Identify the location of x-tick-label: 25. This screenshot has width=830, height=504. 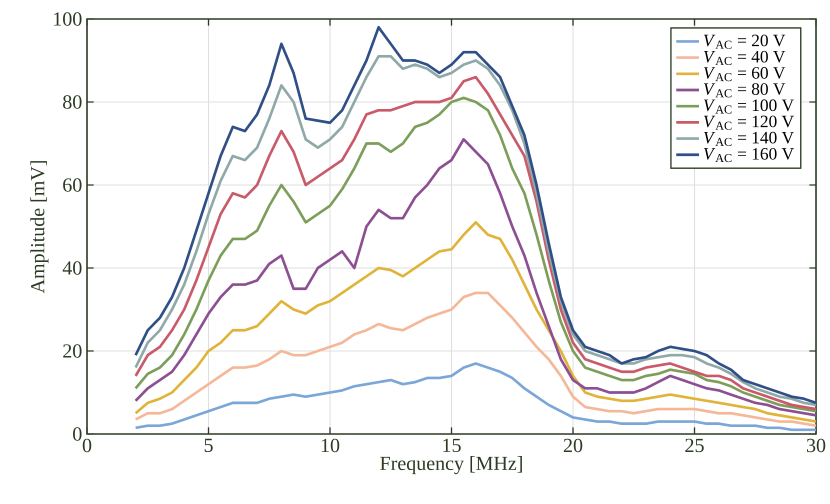
(694, 445).